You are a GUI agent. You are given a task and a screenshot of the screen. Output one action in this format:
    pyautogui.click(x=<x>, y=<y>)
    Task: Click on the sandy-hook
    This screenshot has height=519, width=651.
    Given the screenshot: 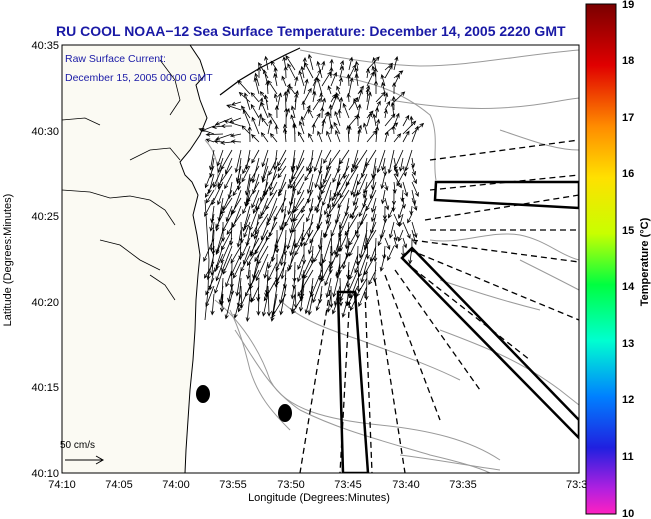 What is the action you would take?
    pyautogui.click(x=260, y=71)
    